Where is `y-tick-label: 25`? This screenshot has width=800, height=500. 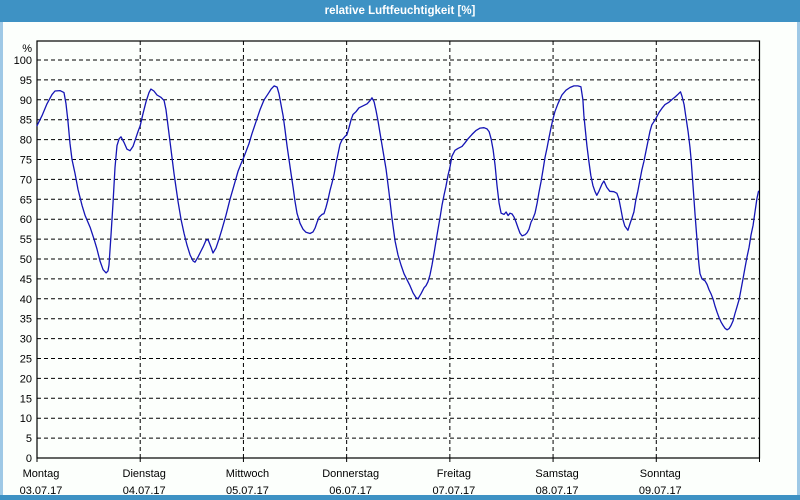 y-tick-label: 25 is located at coordinates (26, 360).